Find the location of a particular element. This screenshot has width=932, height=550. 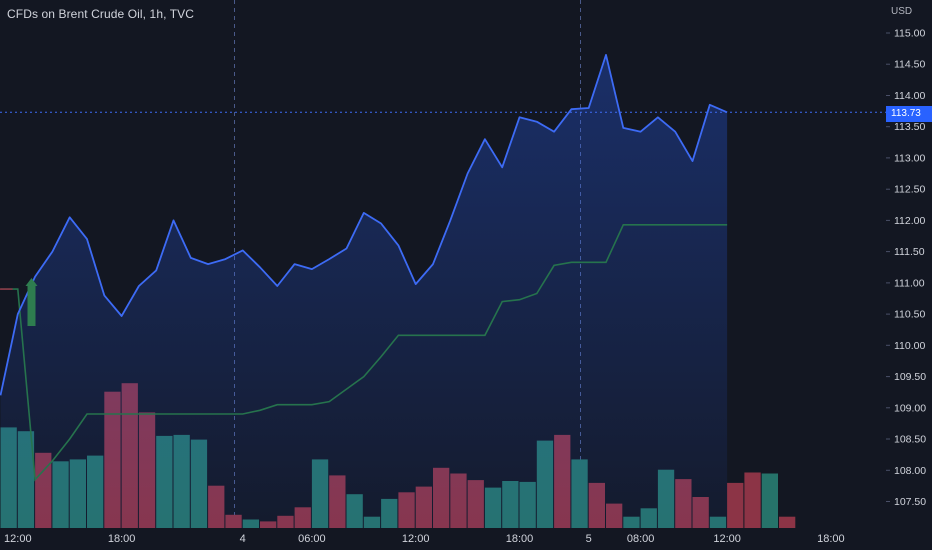

y-tick-label-12: 109.00 is located at coordinates (910, 408).